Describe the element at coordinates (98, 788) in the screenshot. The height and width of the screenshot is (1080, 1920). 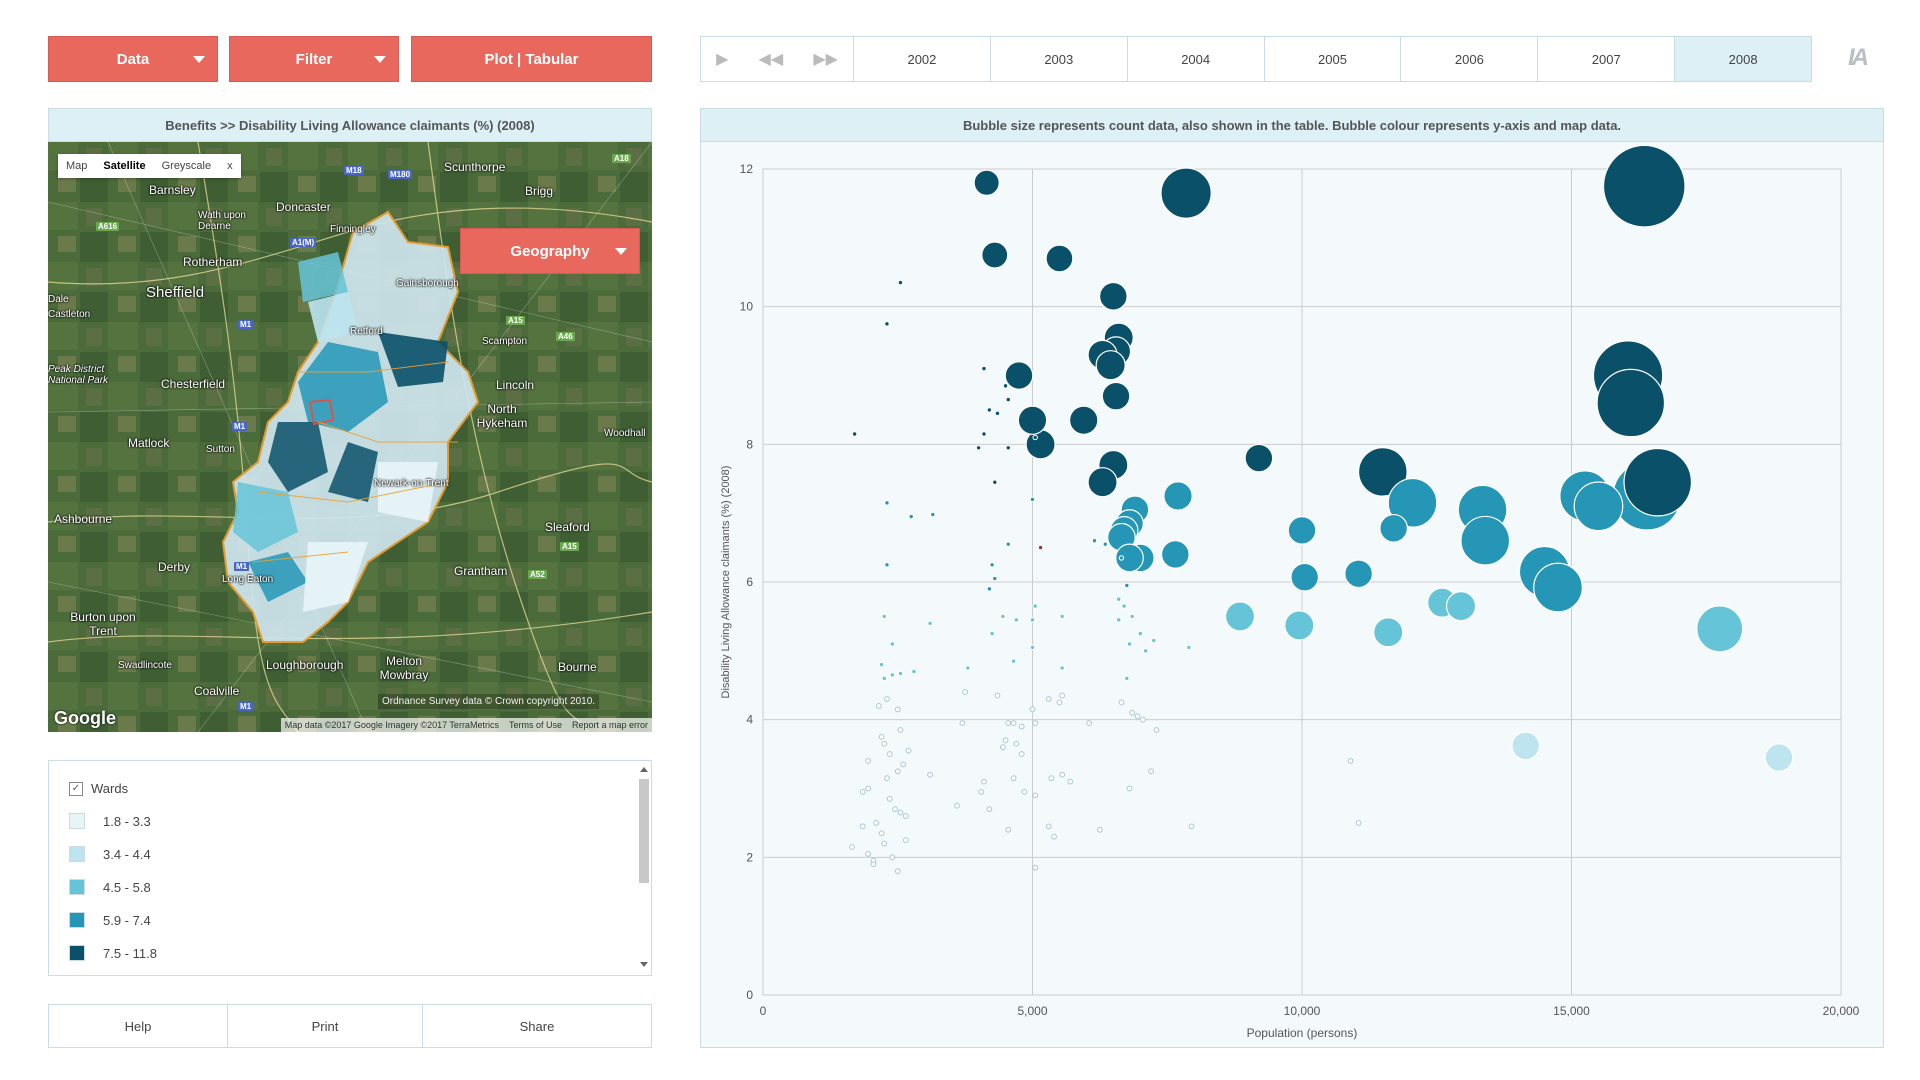
I see `legend-layer: ✓ Wards` at that location.